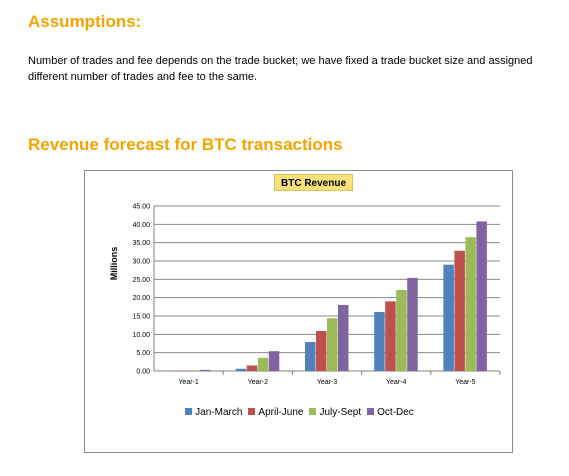 Image resolution: width=569 pixels, height=476 pixels. Describe the element at coordinates (141, 317) in the screenshot. I see `y-tick-label: 15.00` at that location.